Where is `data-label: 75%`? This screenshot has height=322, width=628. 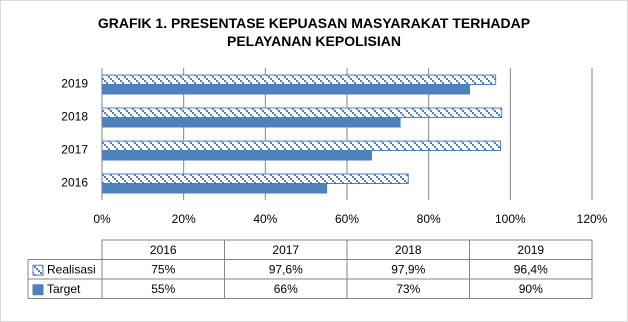
data-label: 75% is located at coordinates (163, 269).